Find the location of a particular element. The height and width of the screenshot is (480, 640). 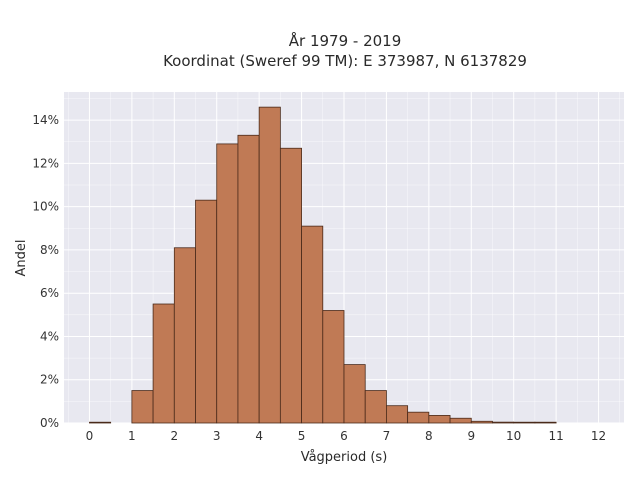

y-tick-label: 2% is located at coordinates (49, 380).